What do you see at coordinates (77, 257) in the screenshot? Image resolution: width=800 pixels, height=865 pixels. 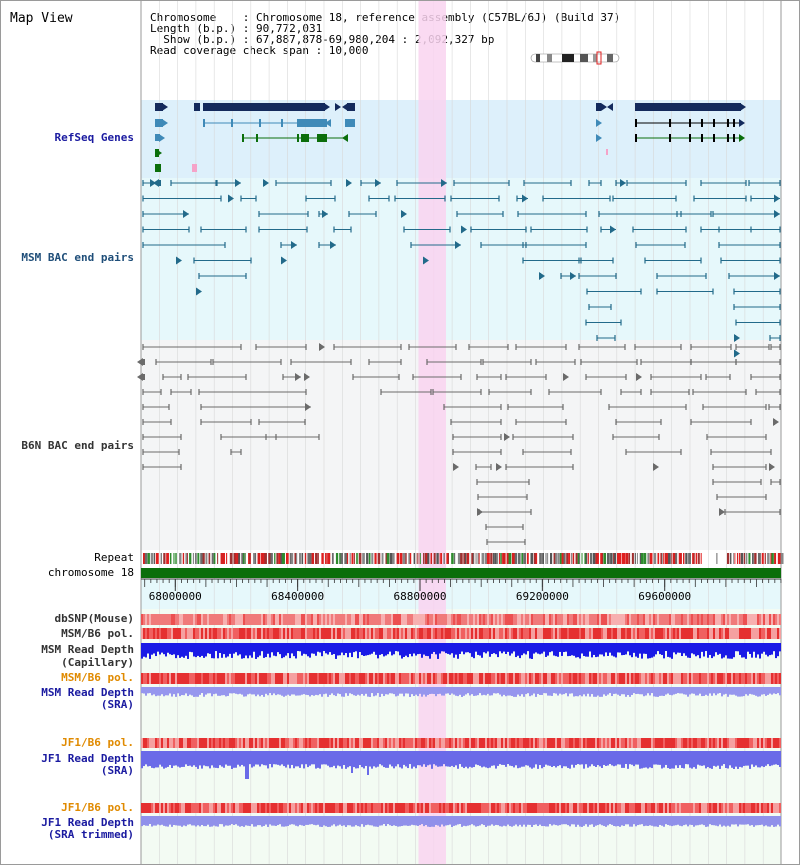 I see `label-msm-bac: MSM BAC end pairs` at bounding box center [77, 257].